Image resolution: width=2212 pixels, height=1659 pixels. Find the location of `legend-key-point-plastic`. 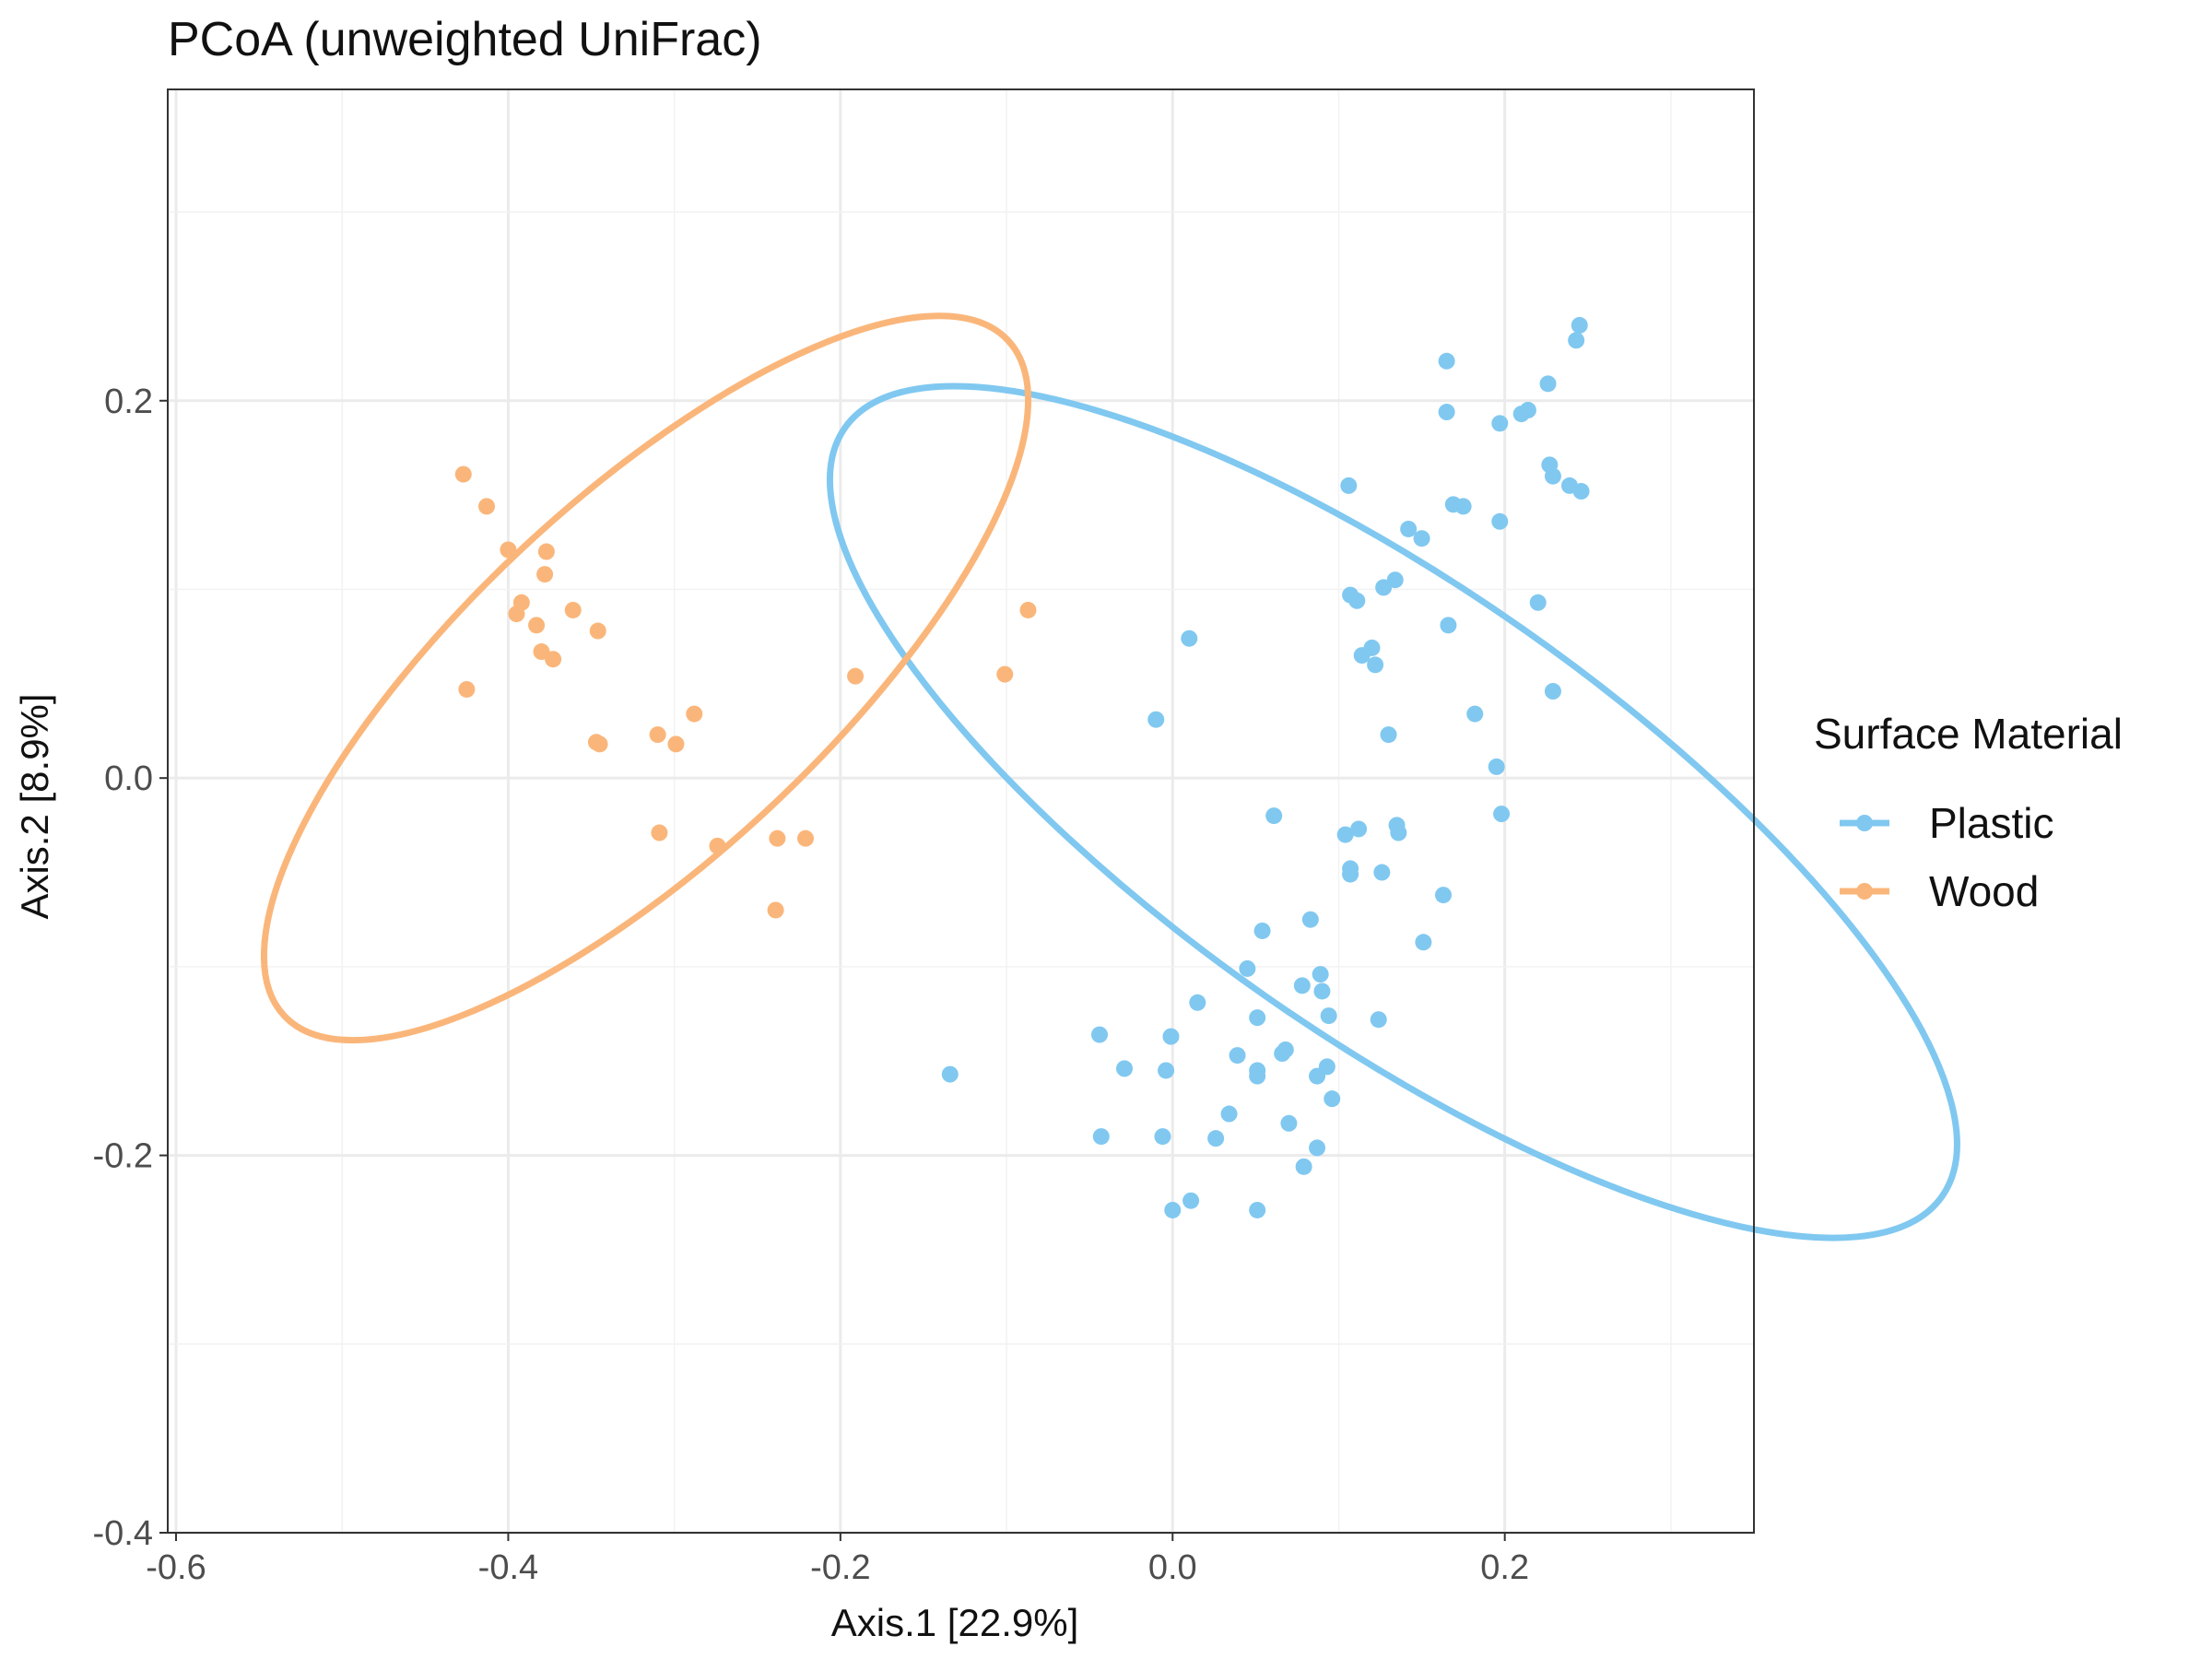

legend-key-point-plastic is located at coordinates (1864, 823).